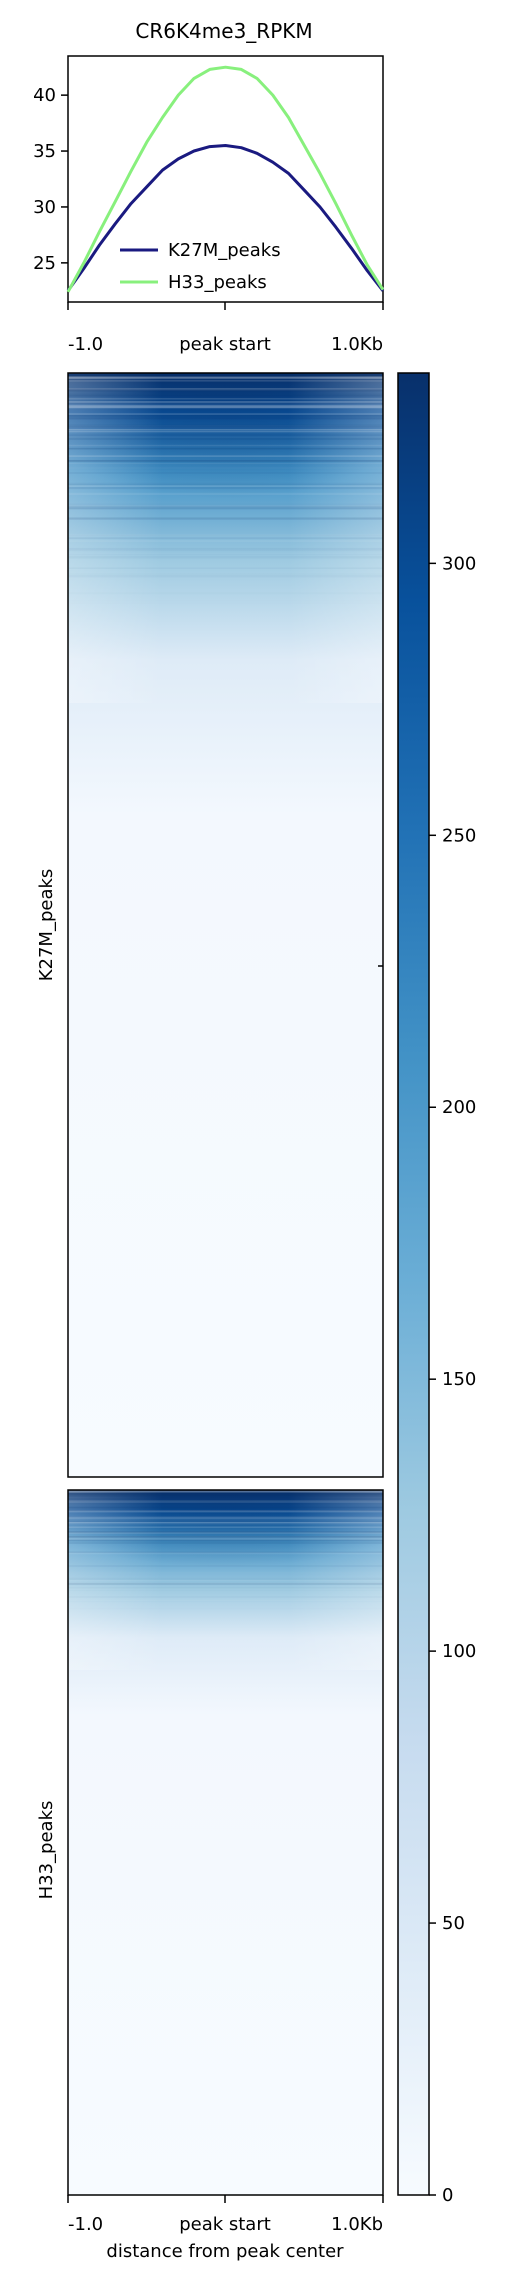 This screenshot has width=512, height=2288. Describe the element at coordinates (459, 1107) in the screenshot. I see `colorbar-tick-label: 200` at that location.